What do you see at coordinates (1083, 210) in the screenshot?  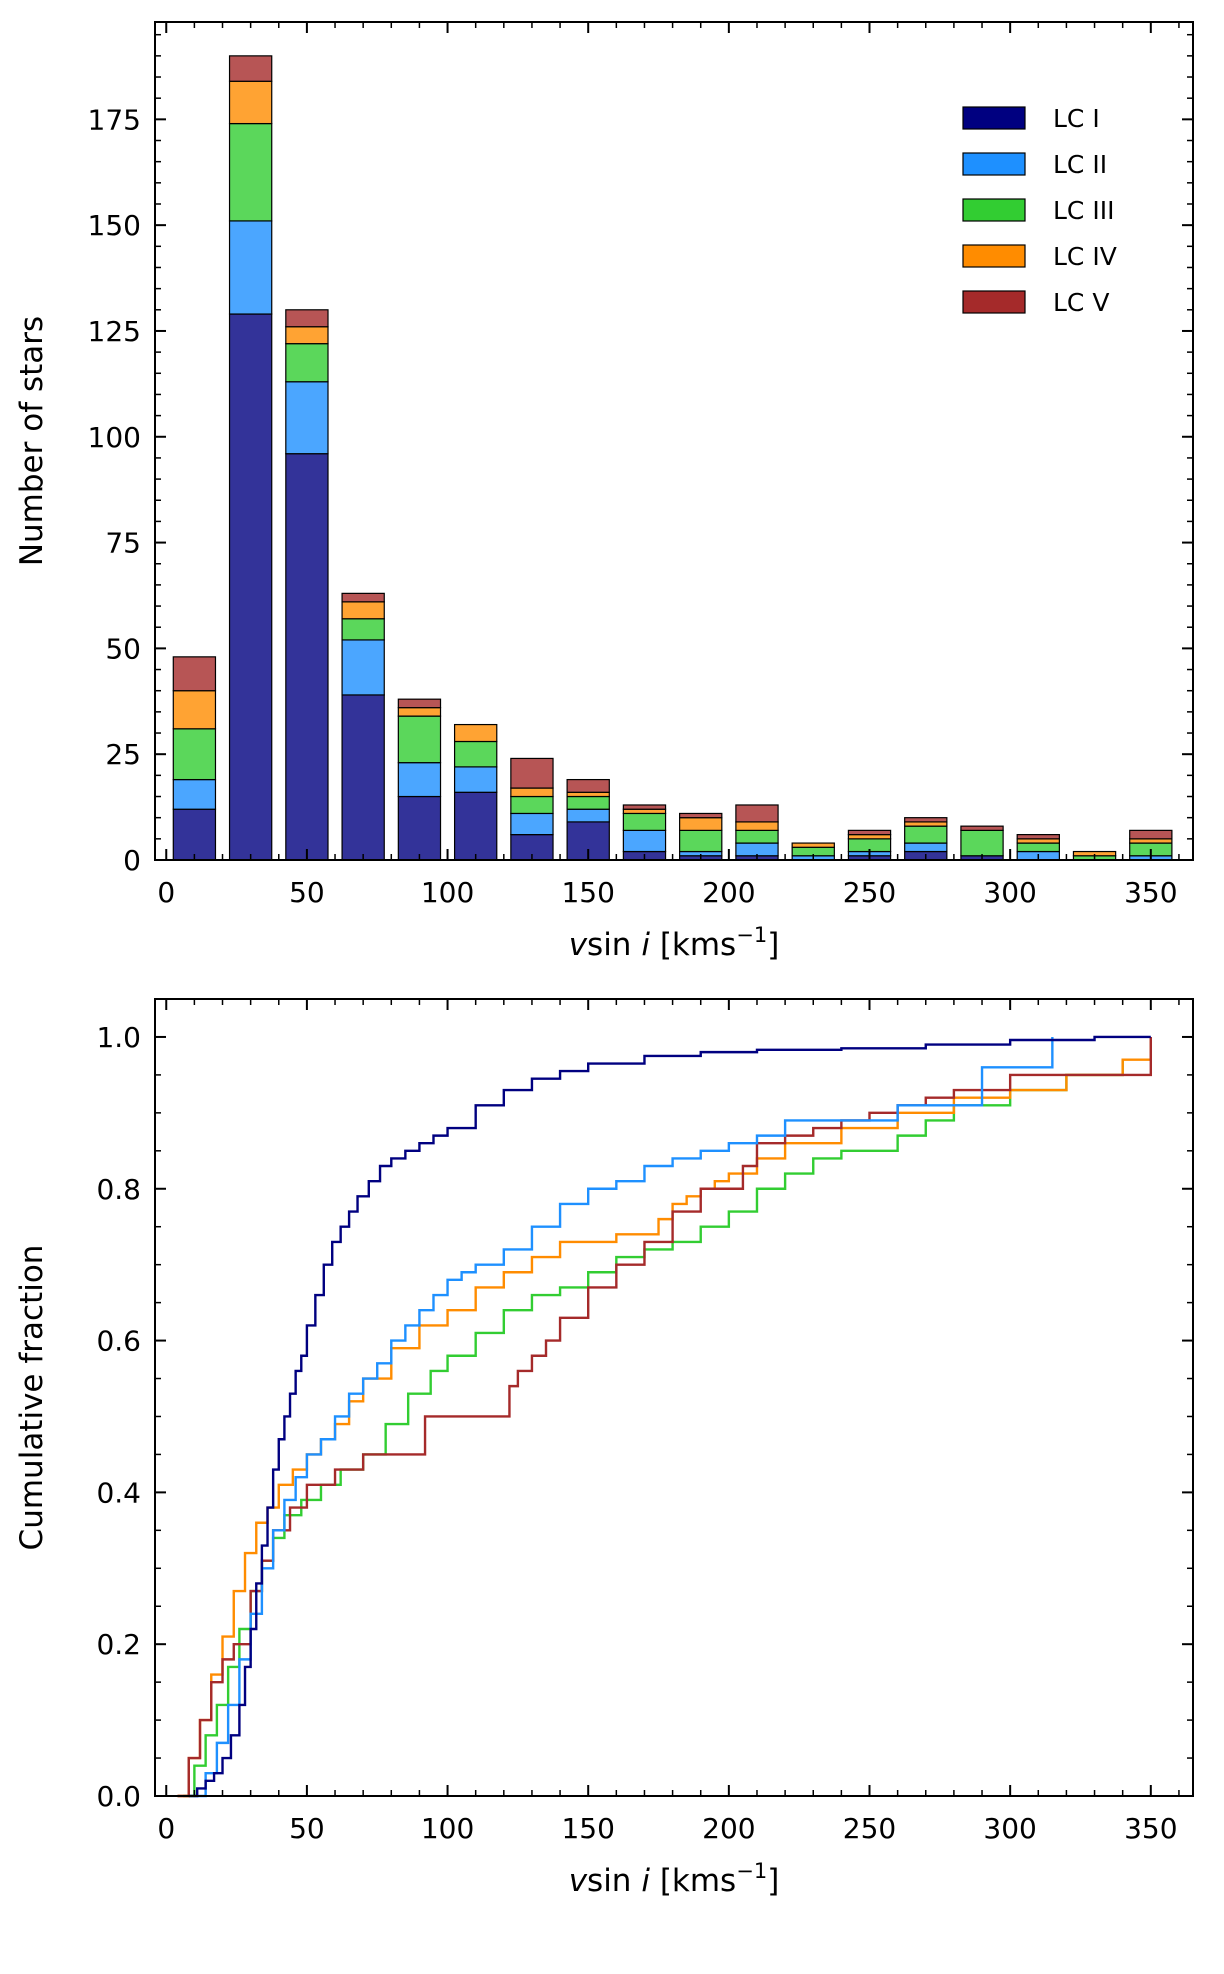 I see `legend-label: LC III` at bounding box center [1083, 210].